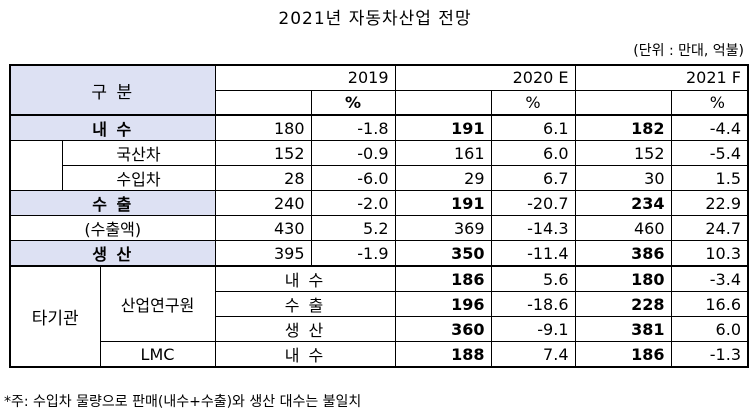 This screenshot has height=416, width=750. I want to click on header-pct-2019: %, so click(353, 102).